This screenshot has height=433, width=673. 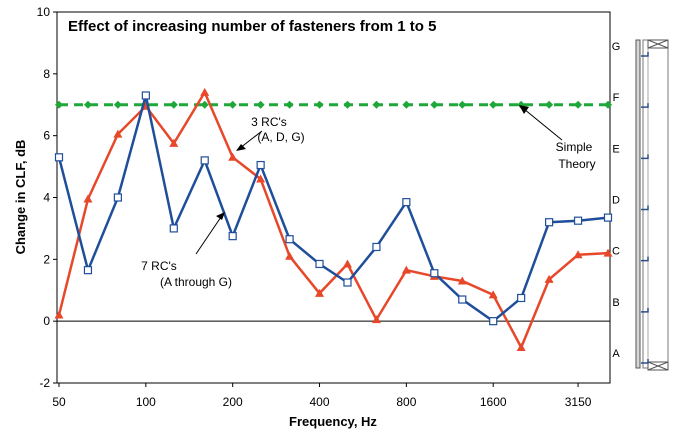 What do you see at coordinates (616, 98) in the screenshot?
I see `fastener-label: F` at bounding box center [616, 98].